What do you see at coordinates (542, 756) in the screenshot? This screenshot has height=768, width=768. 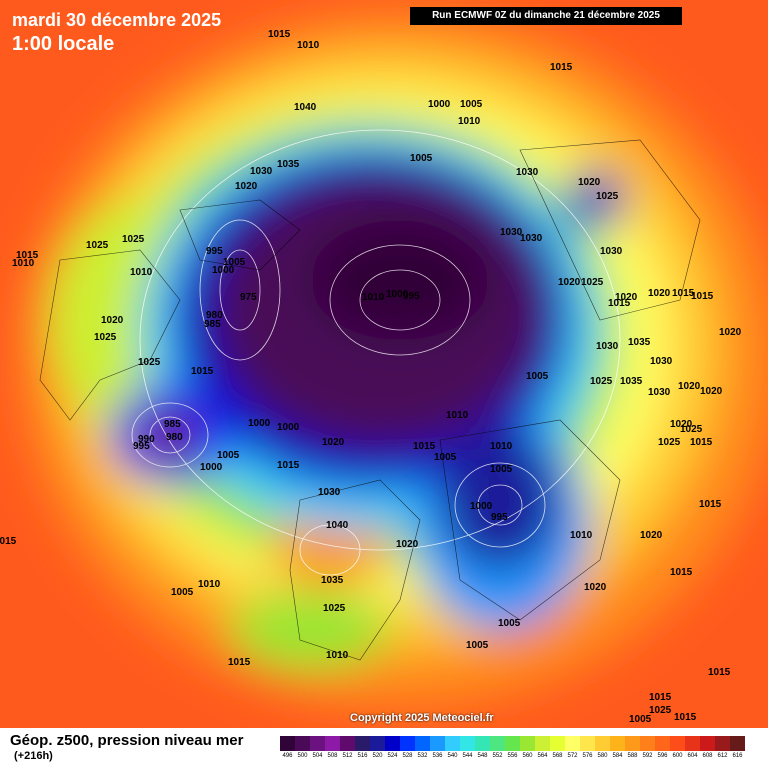 I see `colorbar-label: 564` at bounding box center [542, 756].